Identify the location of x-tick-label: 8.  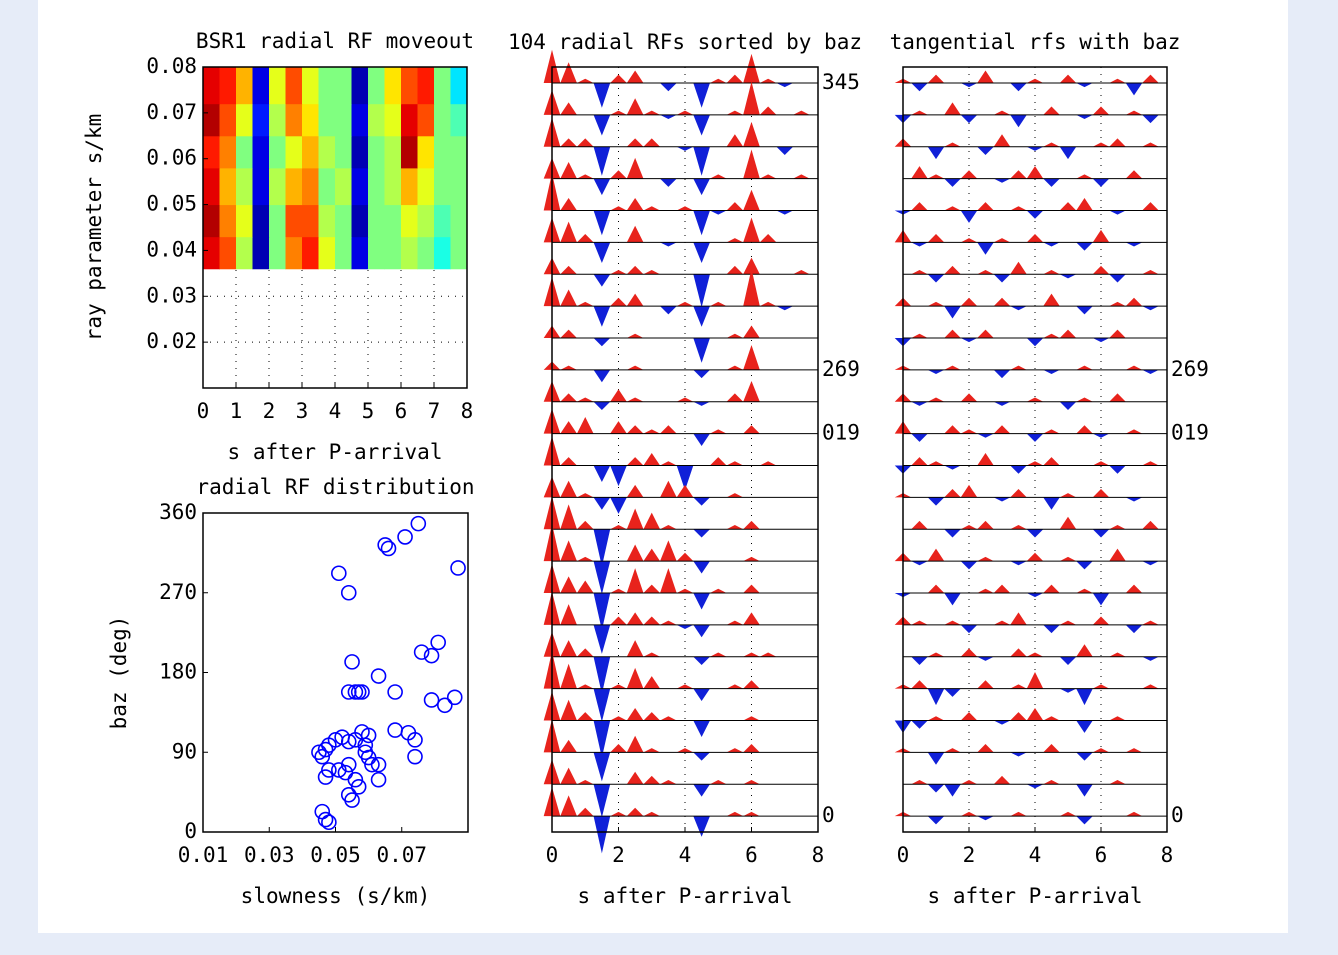
(1167, 855).